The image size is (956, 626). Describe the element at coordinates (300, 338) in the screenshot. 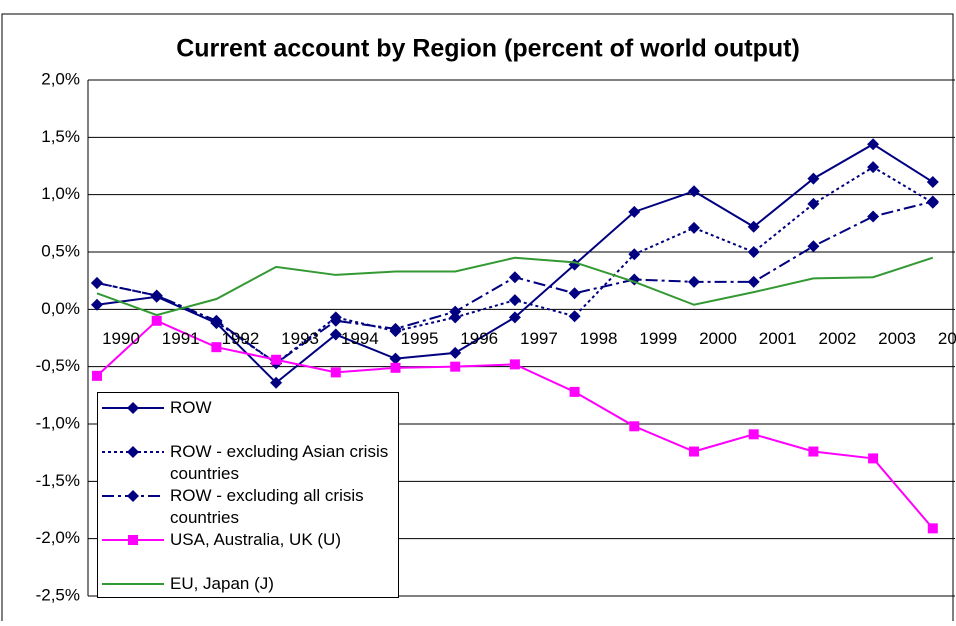

I see `x-tick-label: 1993` at that location.